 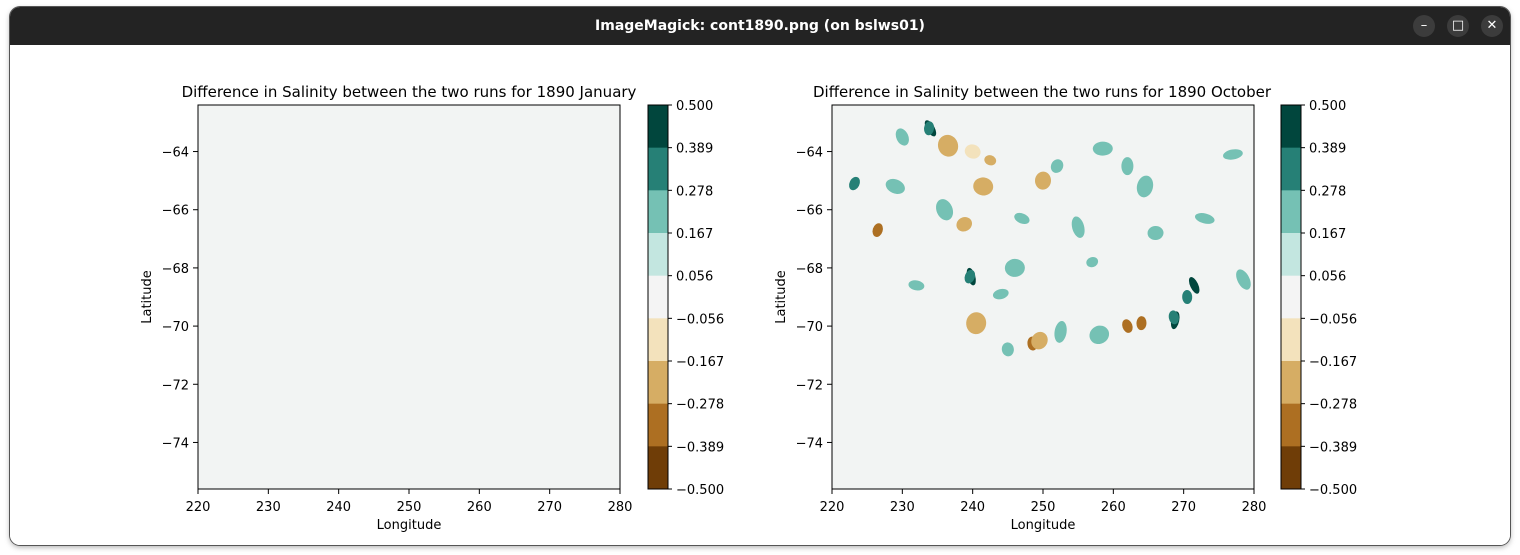 I want to click on colorbar-tick-label: −0.167, so click(x=1333, y=362).